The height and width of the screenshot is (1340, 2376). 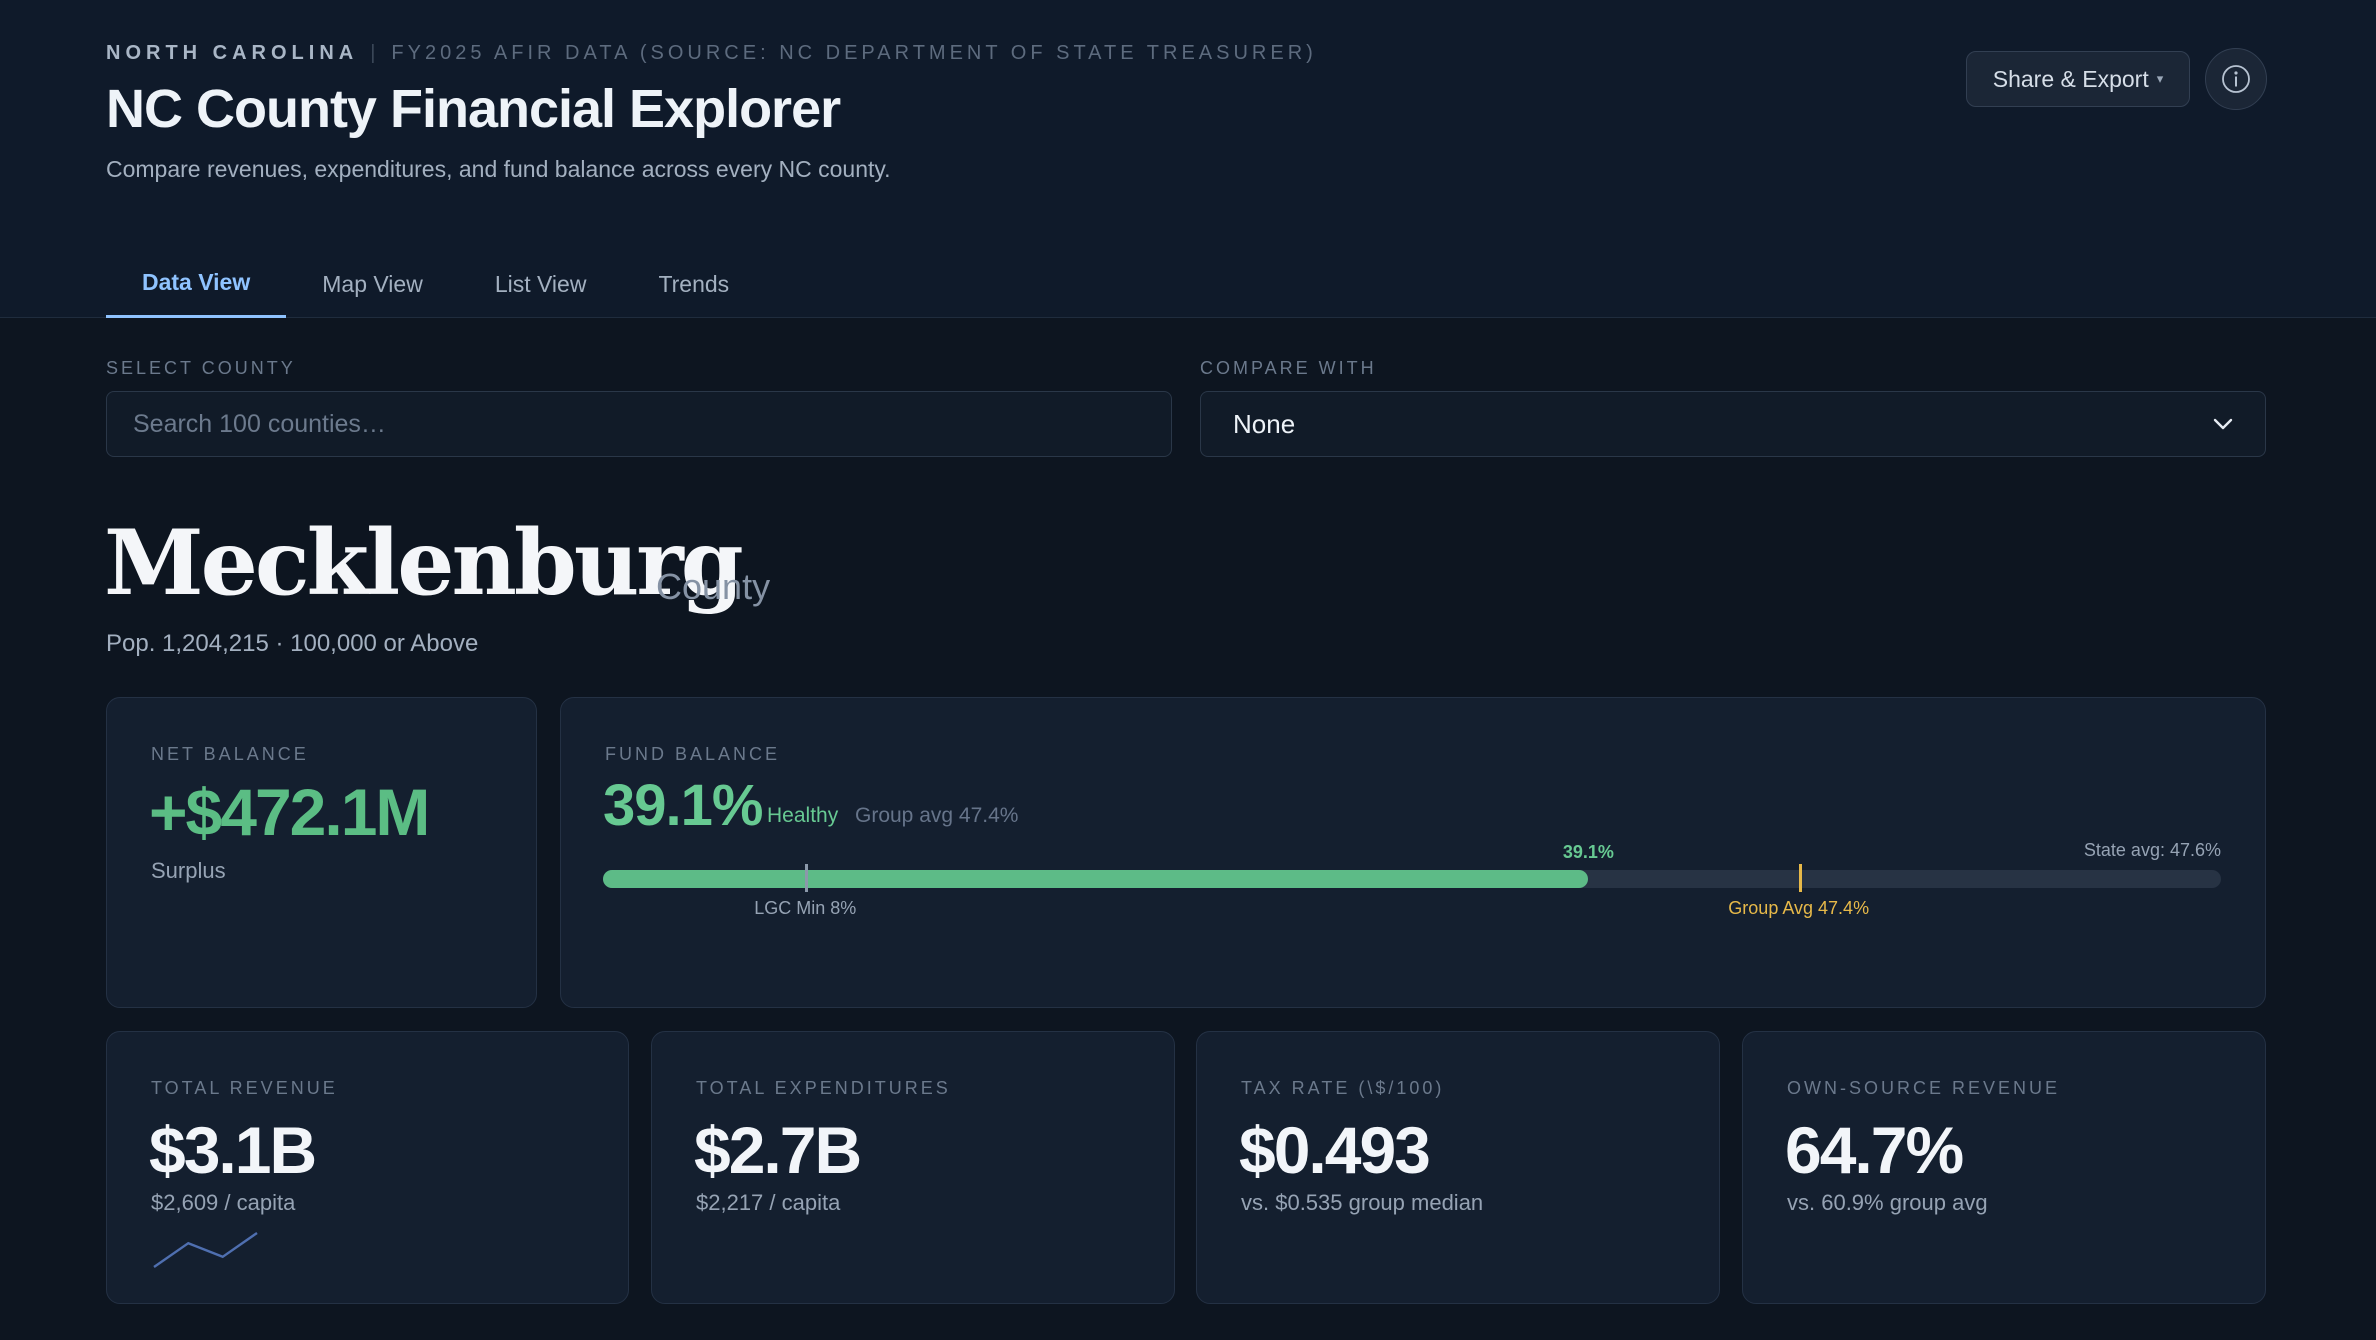 What do you see at coordinates (424, 563) in the screenshot?
I see `county-name: Mecklenburg` at bounding box center [424, 563].